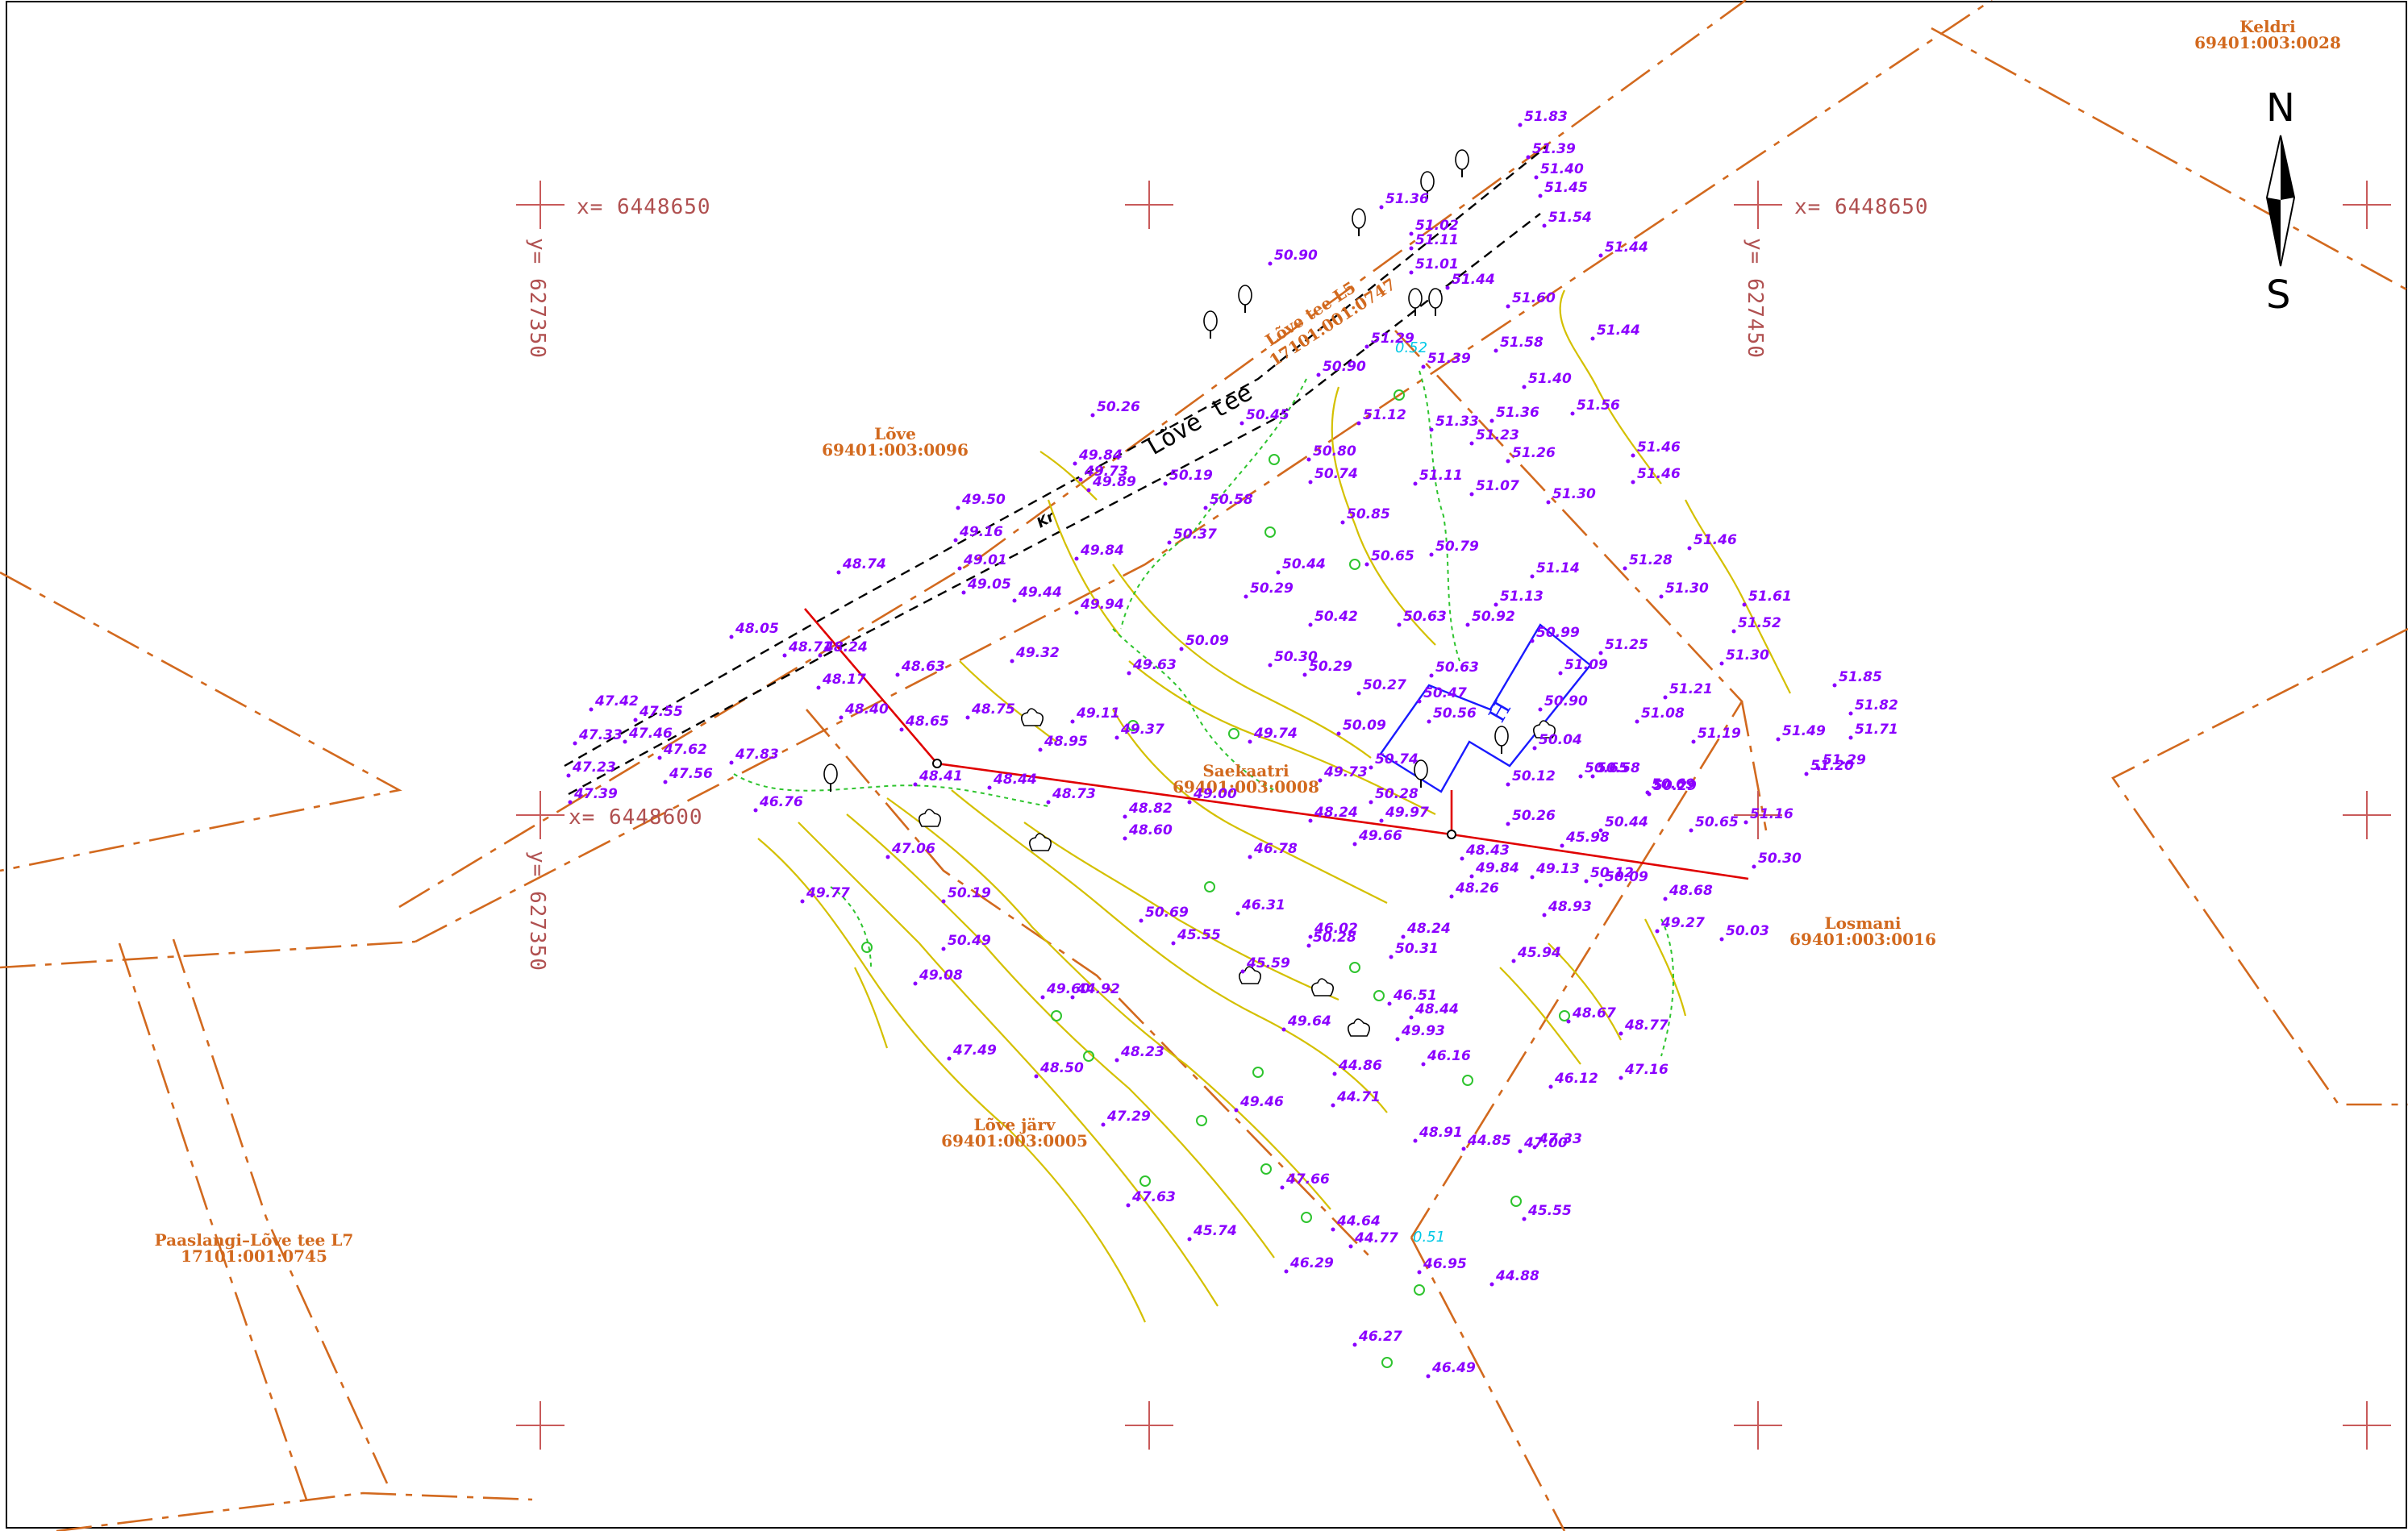  What do you see at coordinates (1560, 1139) in the screenshot?
I see `elevation-label: 47.33` at bounding box center [1560, 1139].